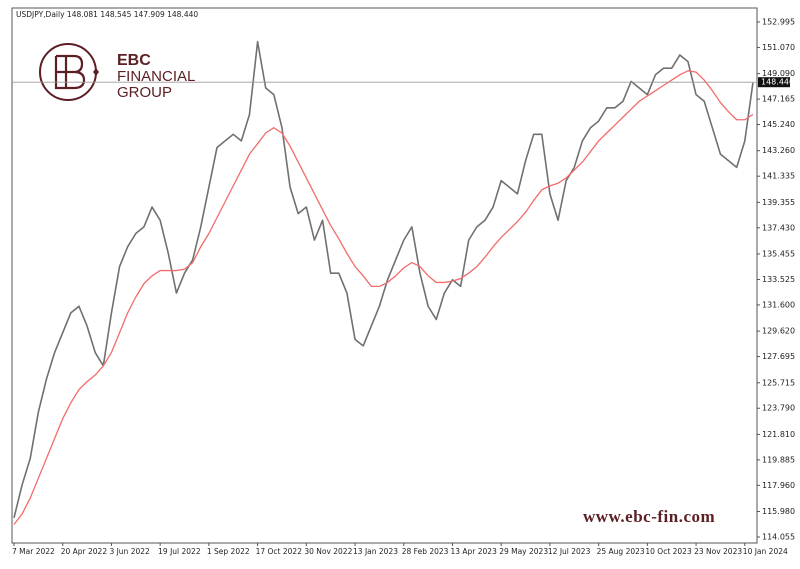 The width and height of the screenshot is (800, 569). I want to click on y-tick-label: 141.335, so click(778, 176).